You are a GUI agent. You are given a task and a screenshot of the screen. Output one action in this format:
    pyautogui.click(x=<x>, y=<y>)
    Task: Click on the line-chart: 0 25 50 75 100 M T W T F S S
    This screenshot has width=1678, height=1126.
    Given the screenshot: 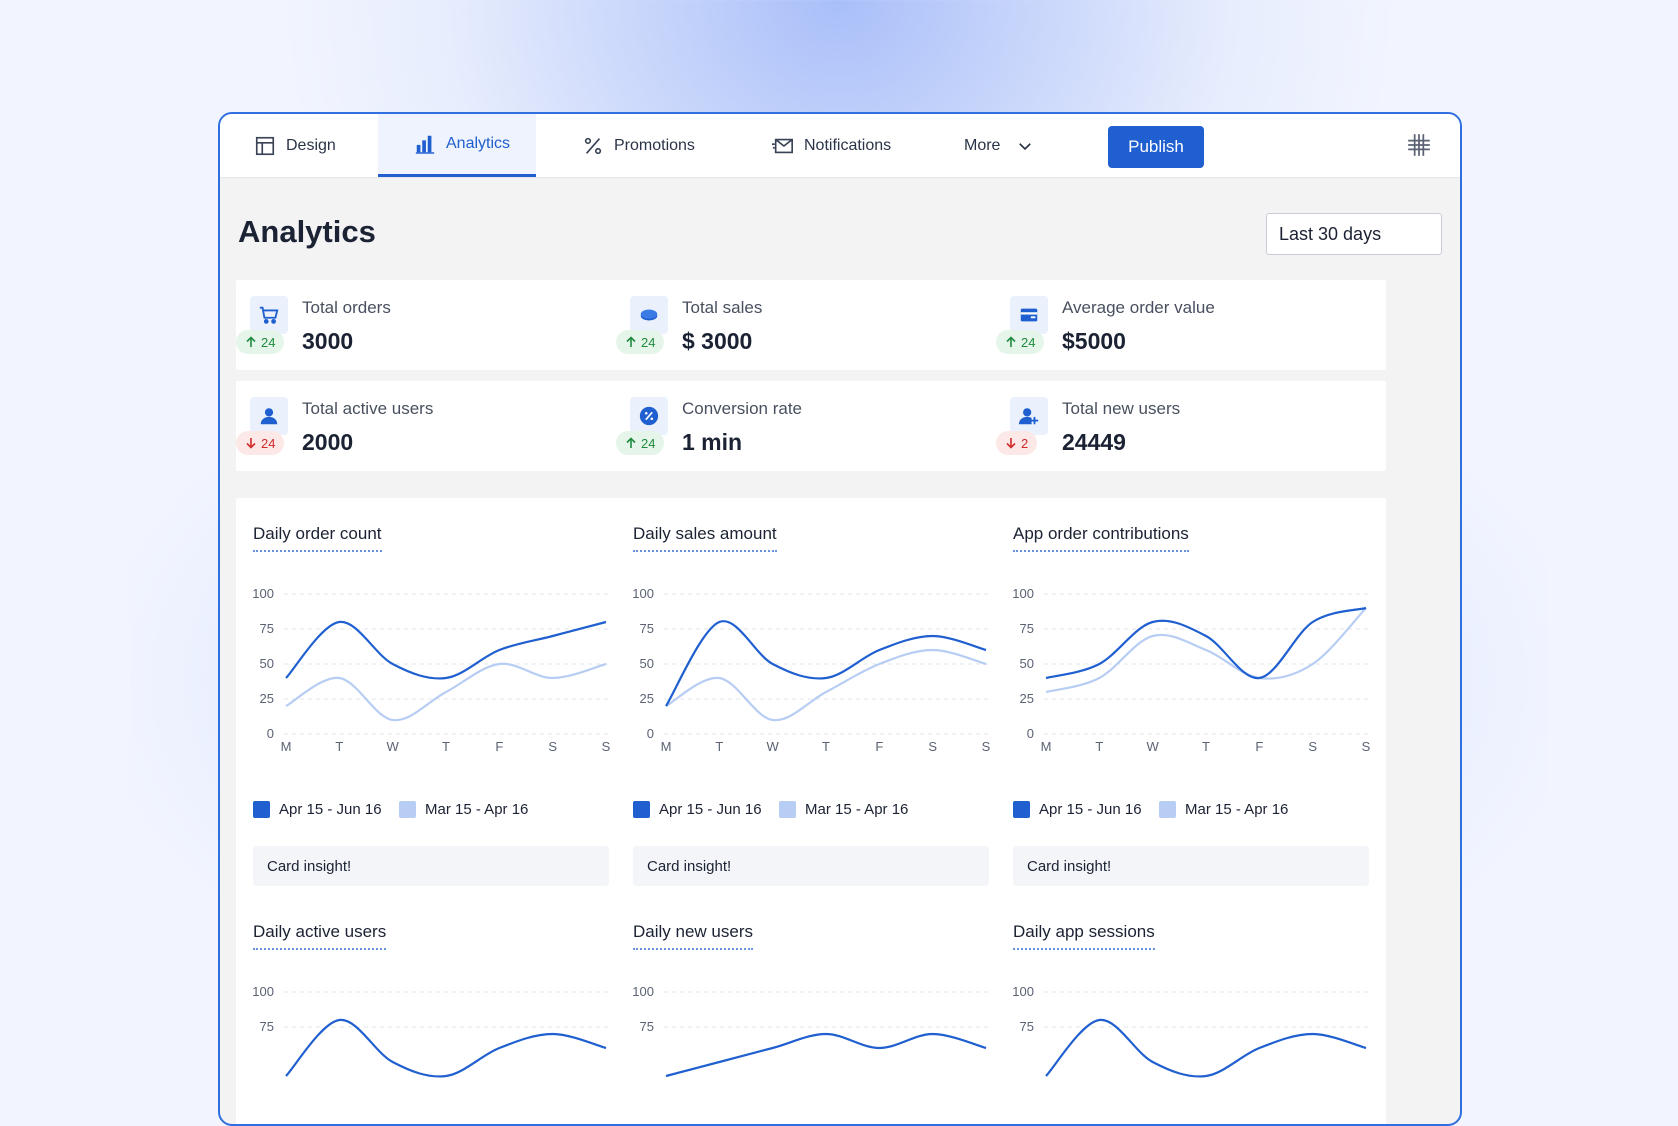 What is the action you would take?
    pyautogui.click(x=1191, y=670)
    